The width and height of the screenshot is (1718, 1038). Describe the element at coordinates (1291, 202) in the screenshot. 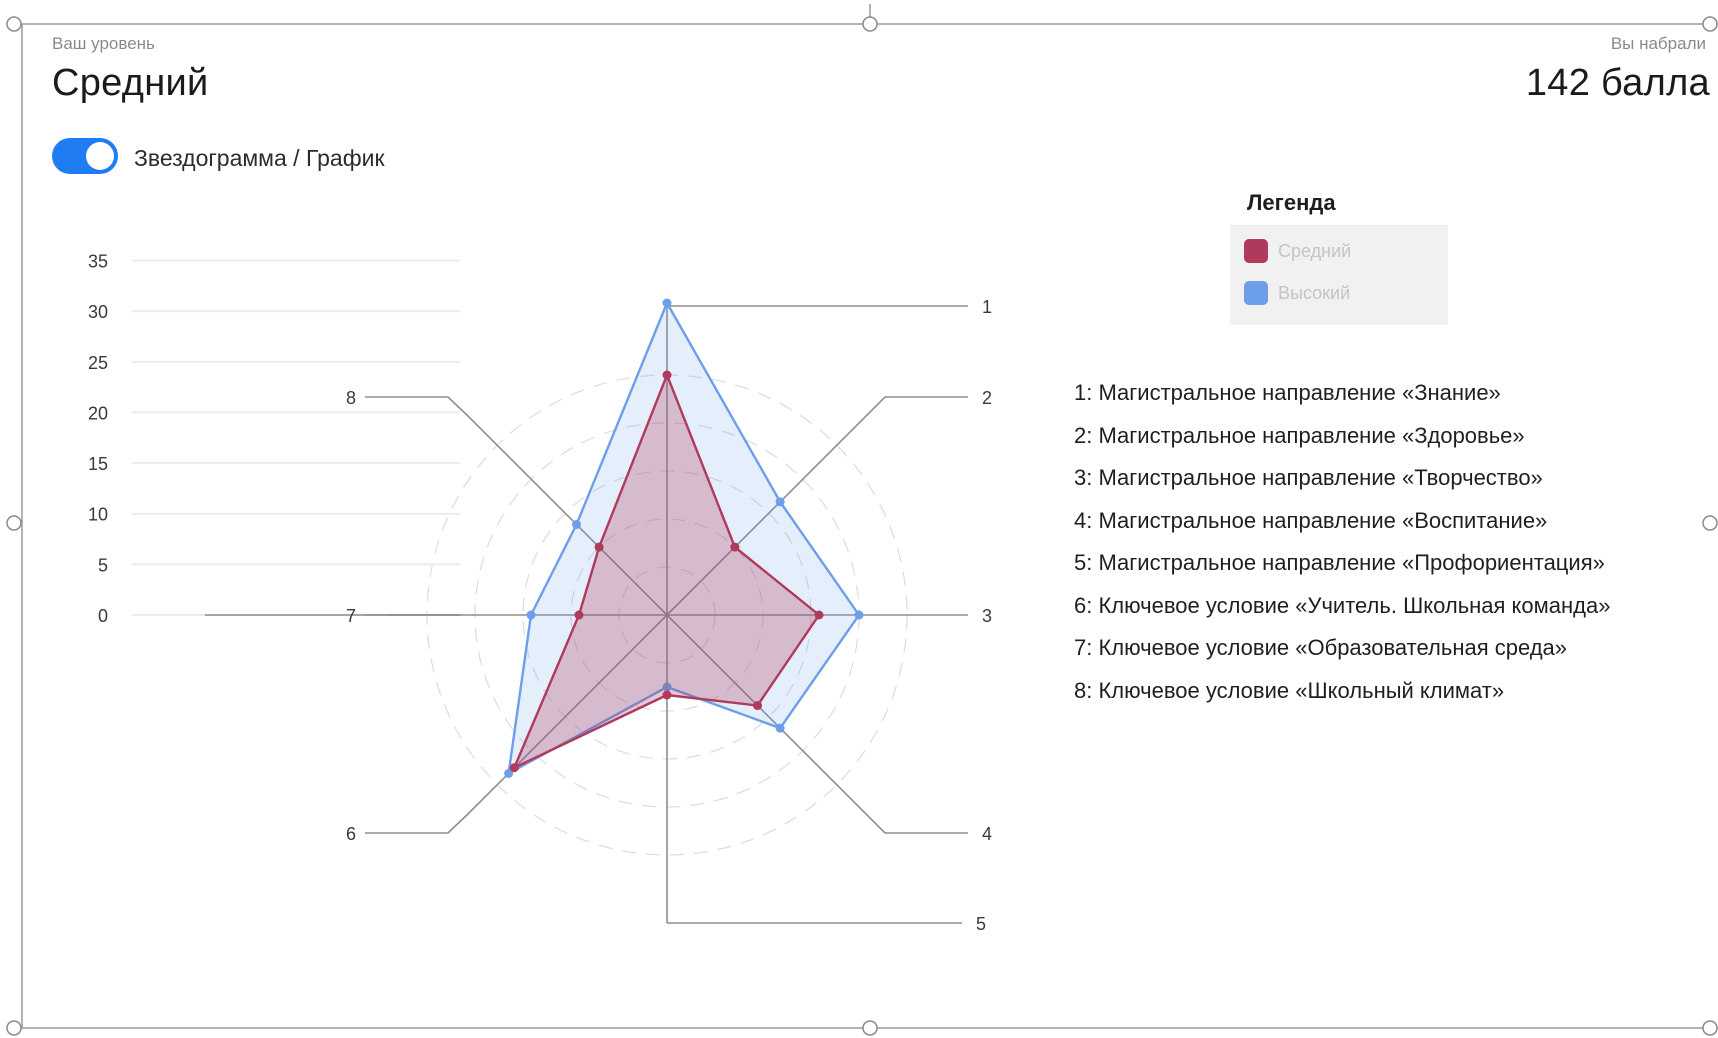

I see `legend-title: Легенда` at that location.